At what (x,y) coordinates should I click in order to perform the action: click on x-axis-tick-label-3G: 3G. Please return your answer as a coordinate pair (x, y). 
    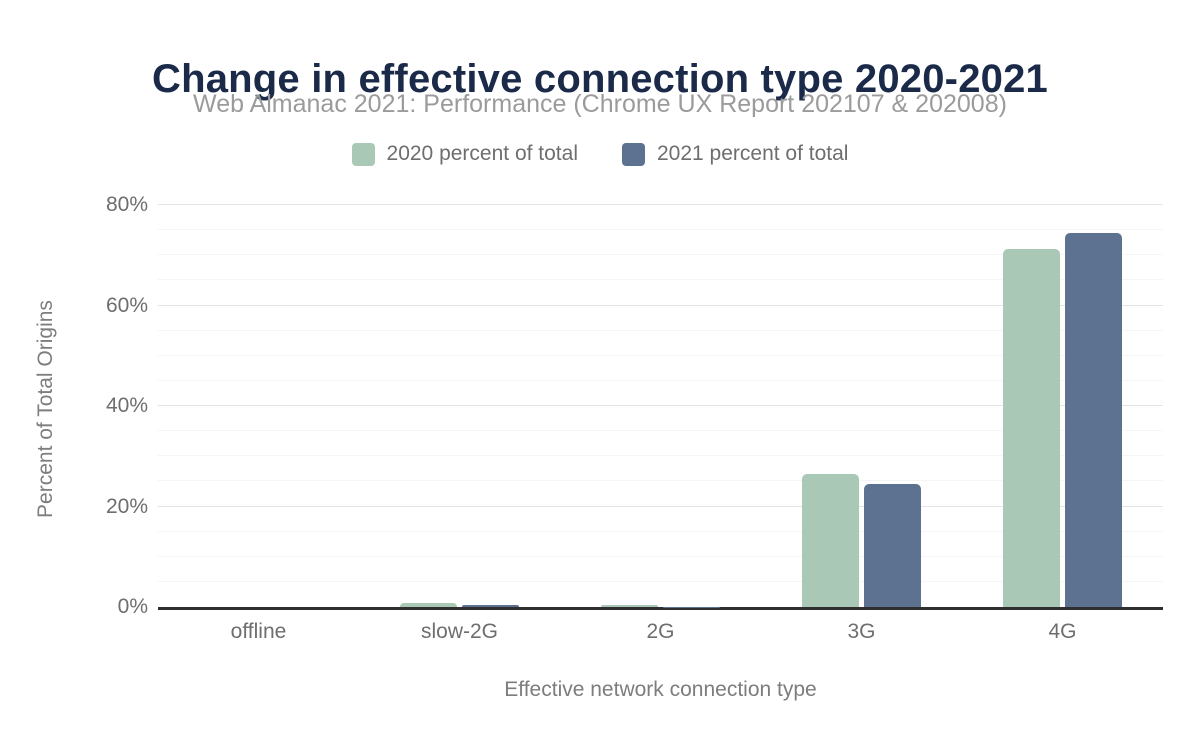
    Looking at the image, I should click on (861, 631).